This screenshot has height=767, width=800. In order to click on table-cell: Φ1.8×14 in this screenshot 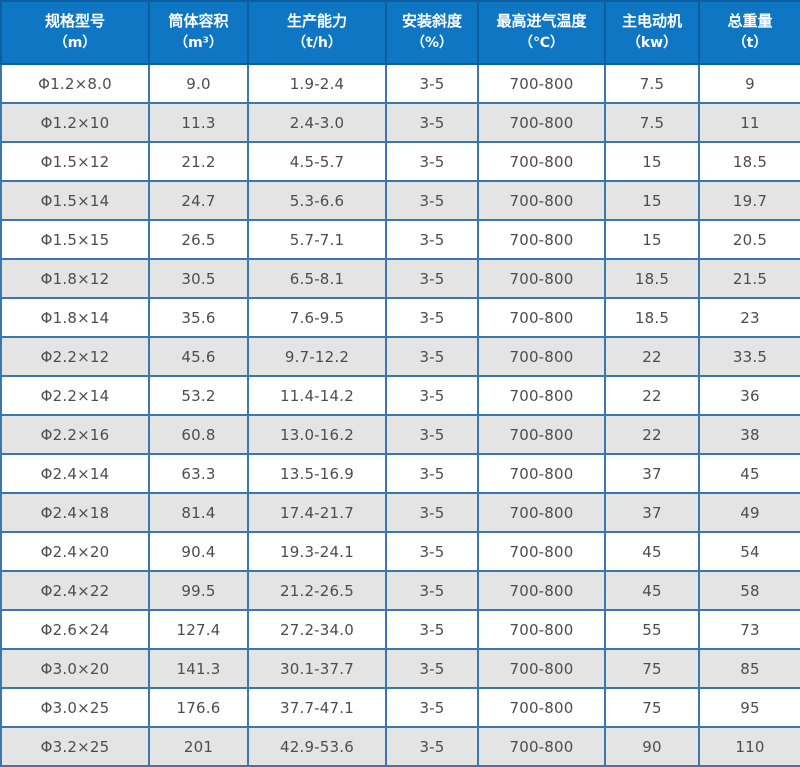, I will do `click(75, 318)`.